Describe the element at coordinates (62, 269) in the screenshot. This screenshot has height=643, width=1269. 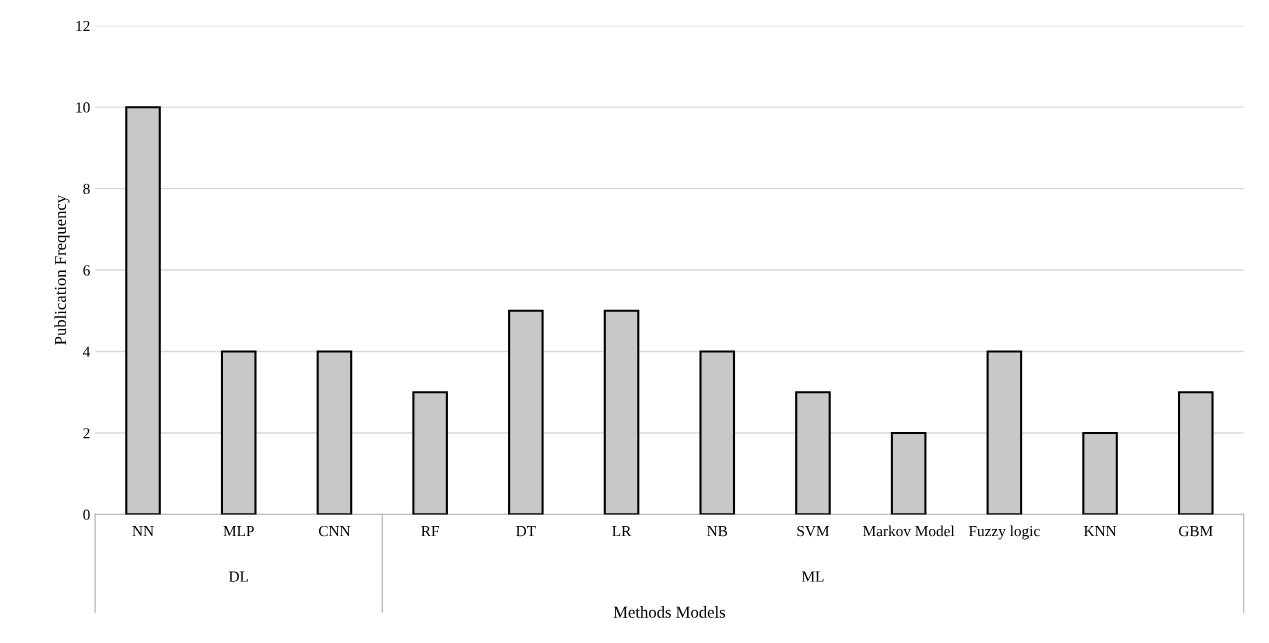
I see `y-axis-title: Publication Frequency` at that location.